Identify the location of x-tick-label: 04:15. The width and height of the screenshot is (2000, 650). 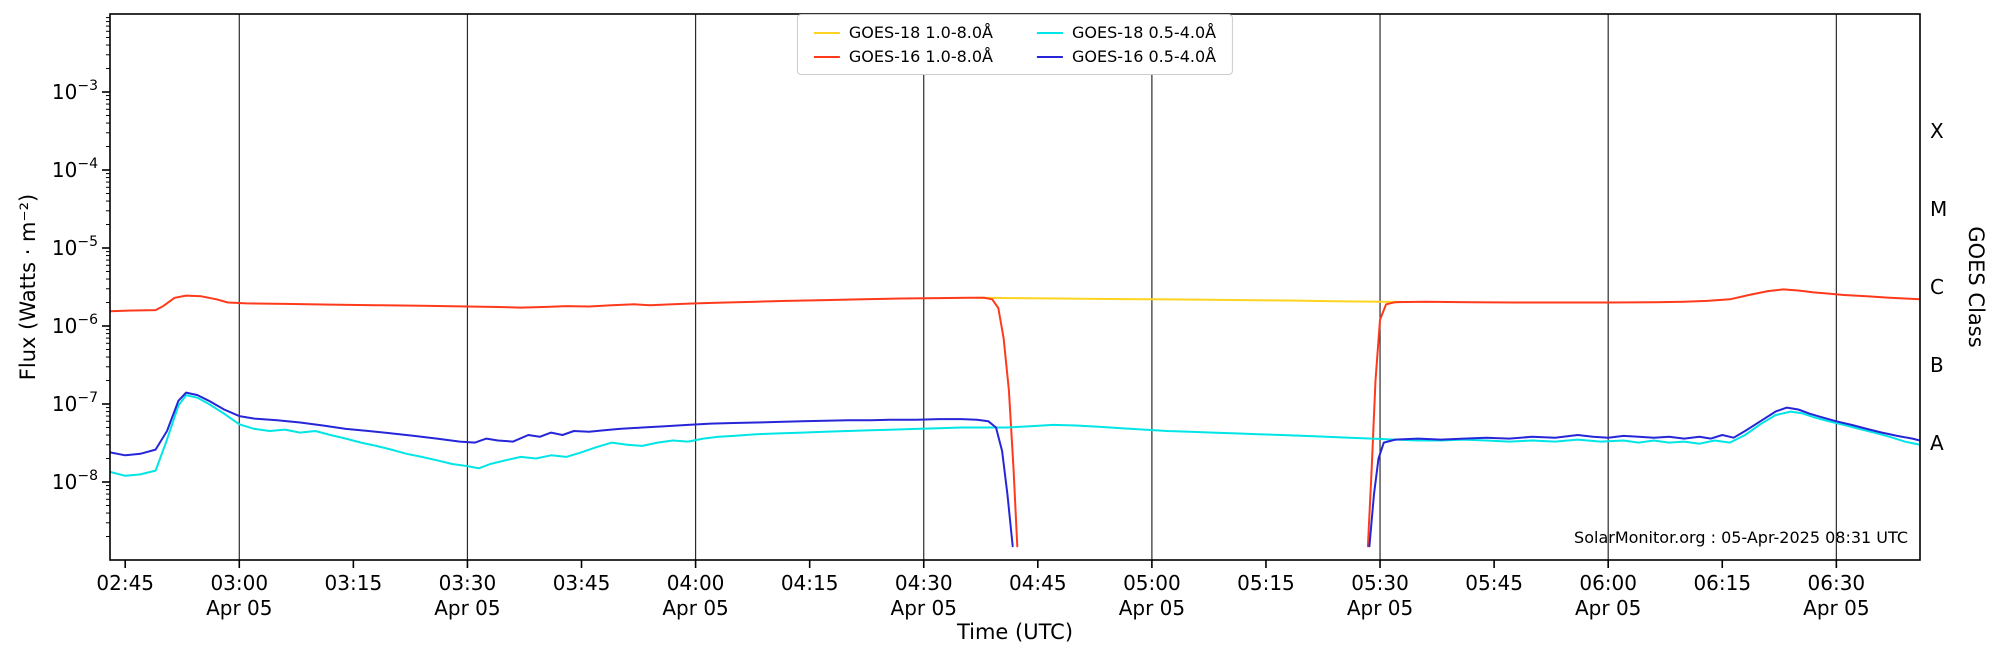
(810, 583).